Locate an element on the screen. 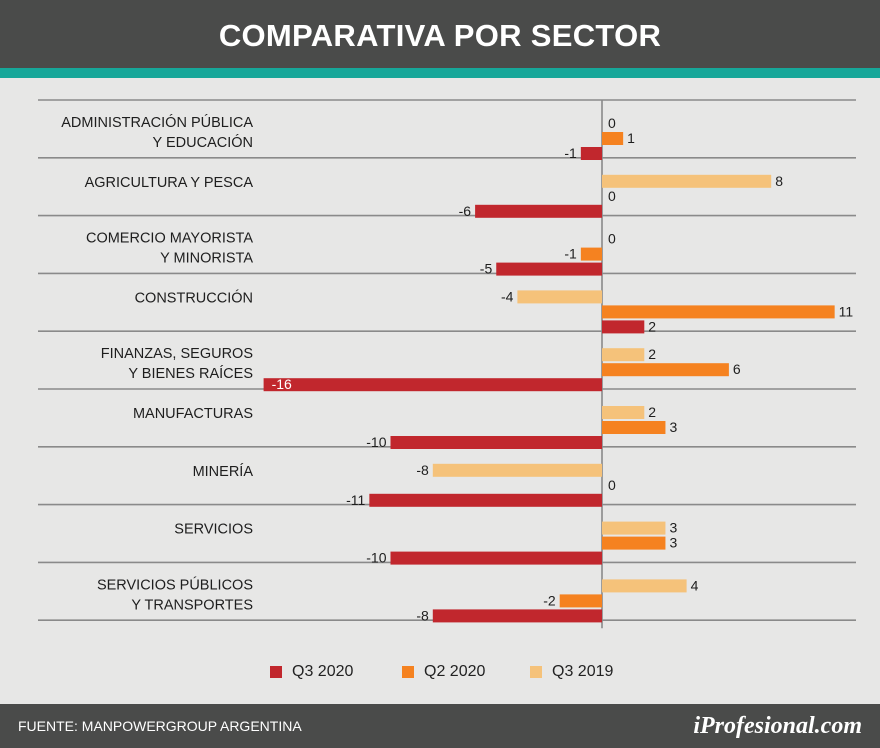 The height and width of the screenshot is (748, 880). category-label-administracion-publica-y-educacion: ADMINISTRACIÓN PÚBLICA is located at coordinates (157, 122).